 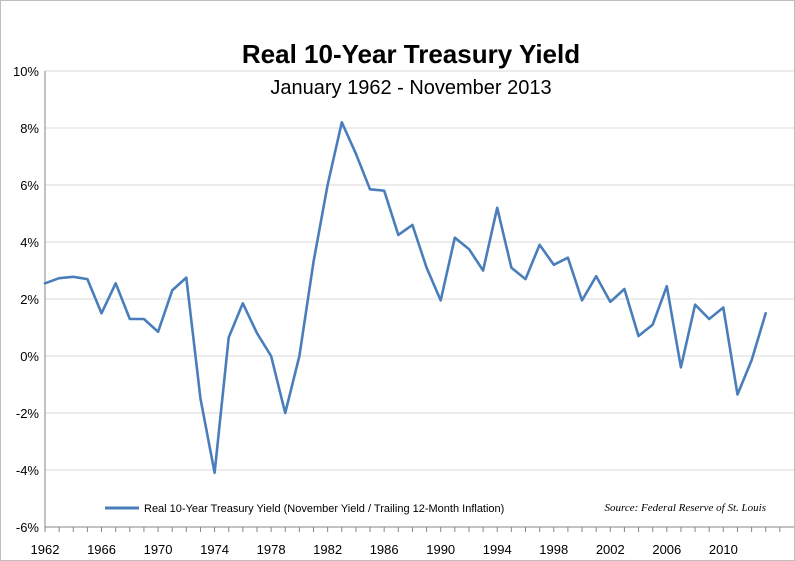 What do you see at coordinates (28, 470) in the screenshot?
I see `y-tick-label: -4%` at bounding box center [28, 470].